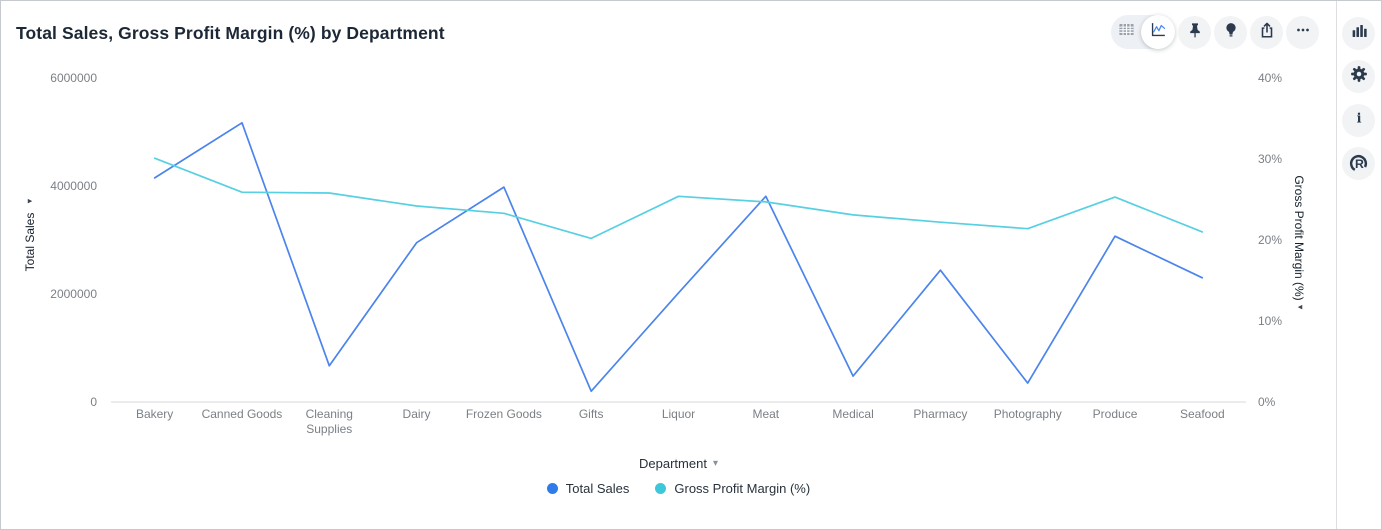 The height and width of the screenshot is (530, 1382). Describe the element at coordinates (1358, 265) in the screenshot. I see `side-toolbar: i R` at that location.